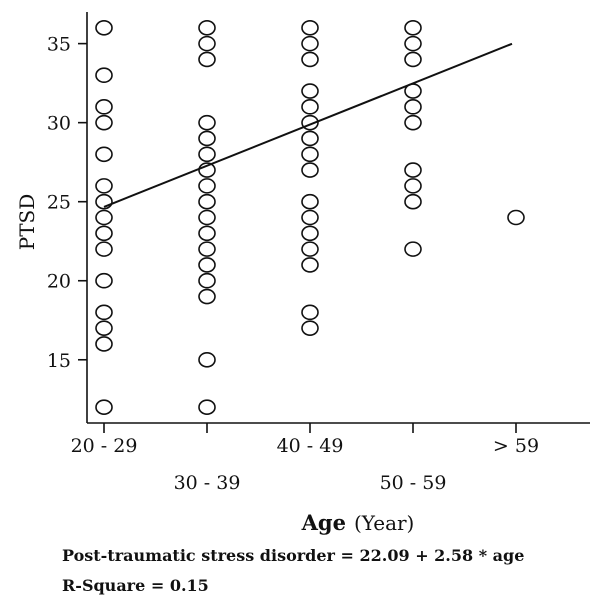 The width and height of the screenshot is (612, 605). I want to click on x-axis-title-main: Age, so click(323, 522).